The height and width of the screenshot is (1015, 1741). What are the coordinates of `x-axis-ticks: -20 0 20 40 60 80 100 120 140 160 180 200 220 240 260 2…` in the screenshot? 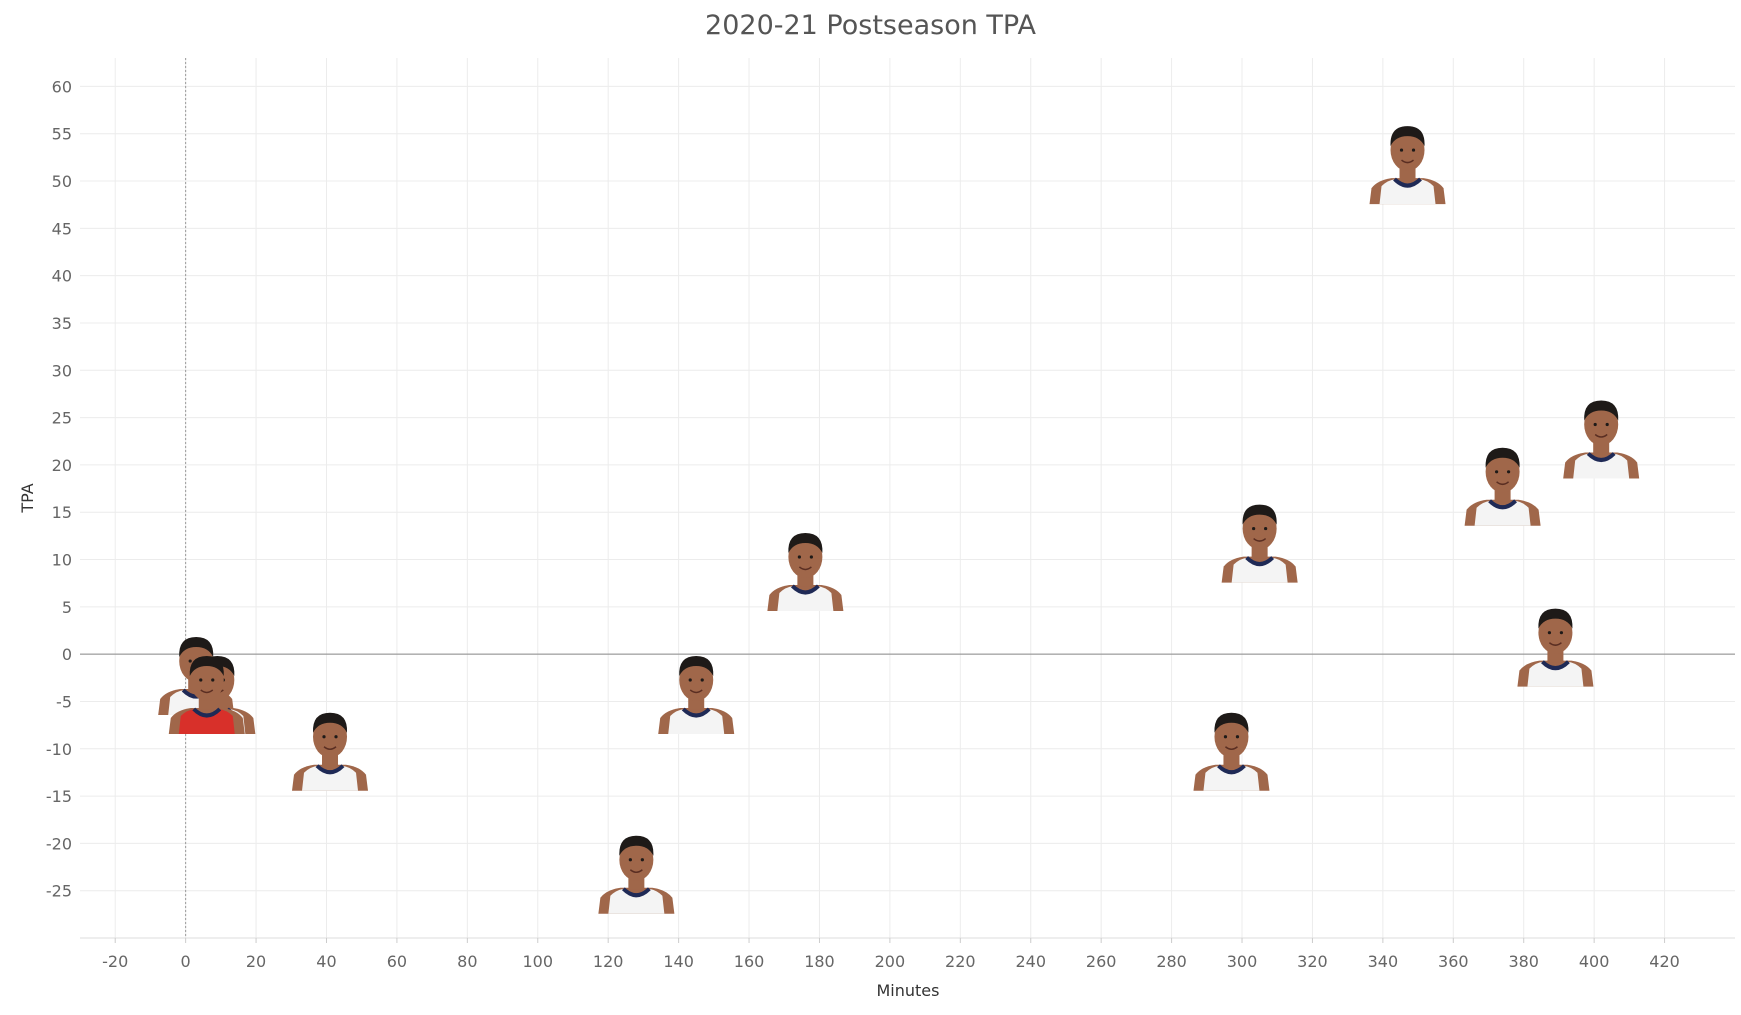 It's located at (891, 954).